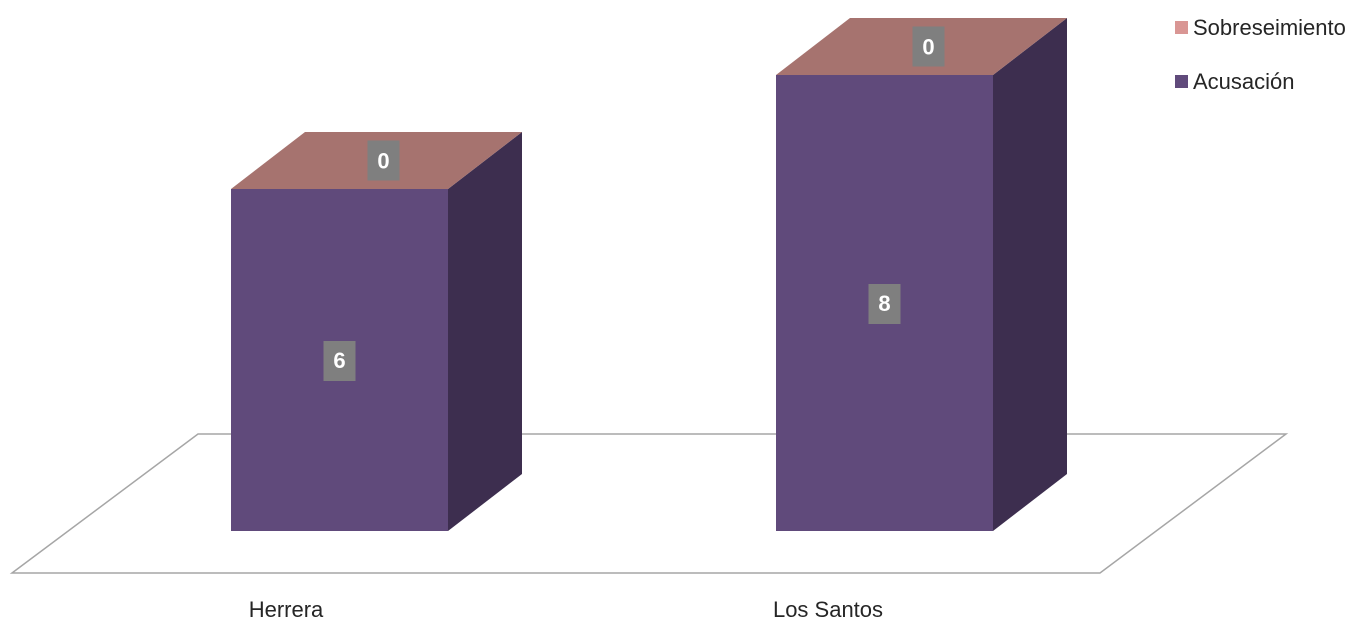  I want to click on data-label-sobreseimiento-0: 0, so click(383, 160).